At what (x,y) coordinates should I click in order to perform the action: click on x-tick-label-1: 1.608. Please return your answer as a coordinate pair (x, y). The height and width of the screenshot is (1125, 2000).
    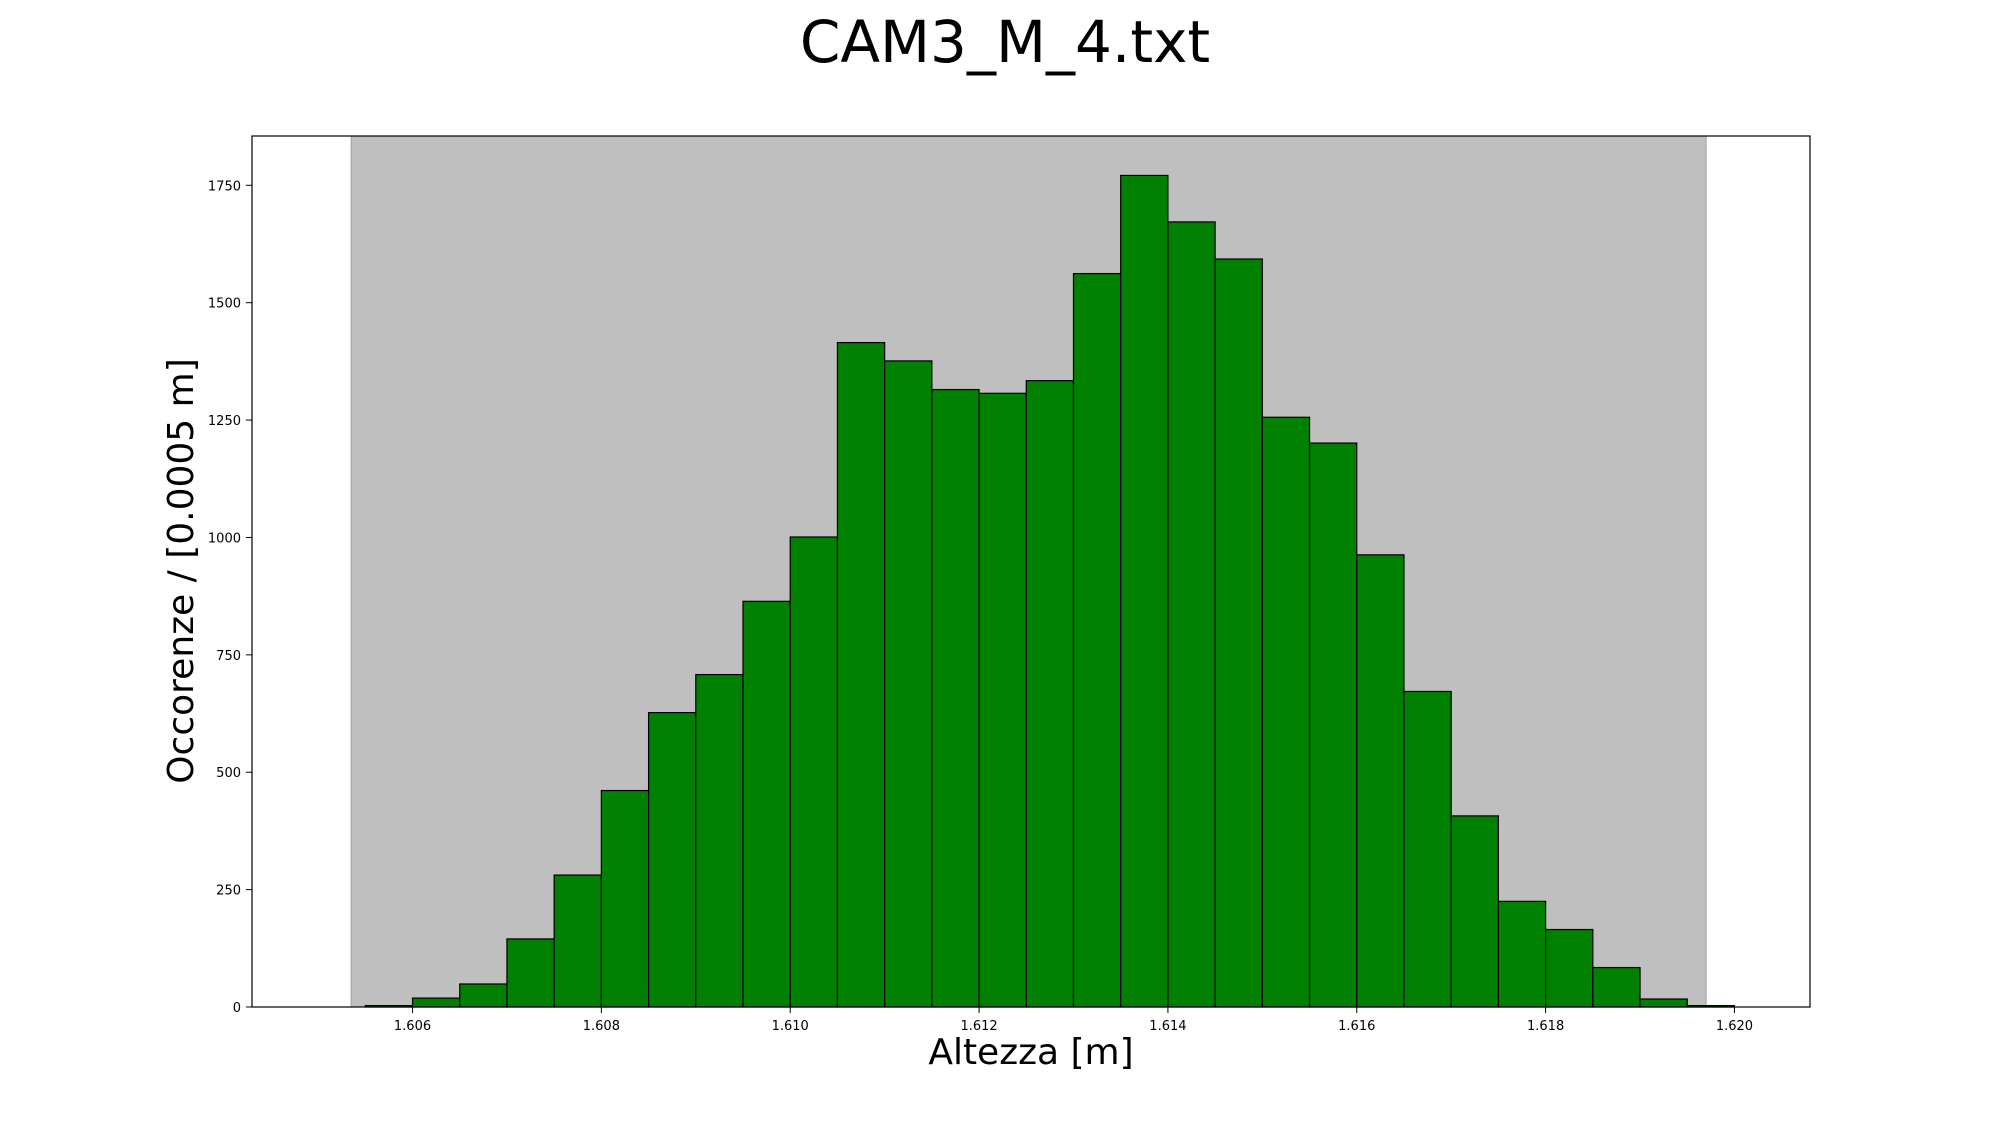
    Looking at the image, I should click on (601, 1026).